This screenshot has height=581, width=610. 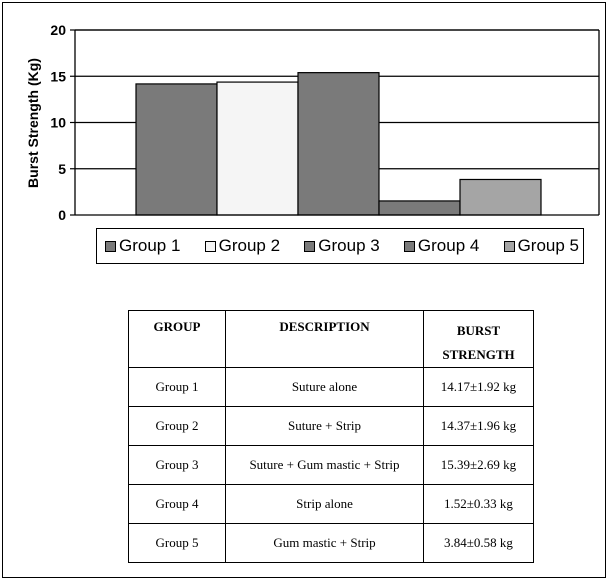 I want to click on legend-label: Group 2, so click(x=249, y=245).